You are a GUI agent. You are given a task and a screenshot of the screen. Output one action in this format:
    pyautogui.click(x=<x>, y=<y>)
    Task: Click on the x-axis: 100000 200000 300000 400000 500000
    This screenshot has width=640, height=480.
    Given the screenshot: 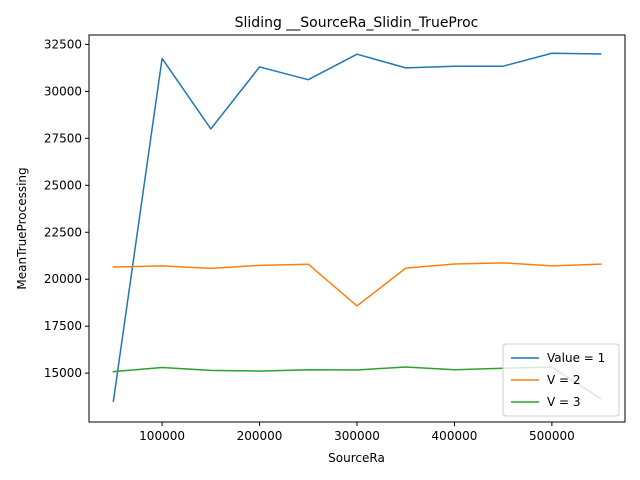 What is the action you would take?
    pyautogui.click(x=357, y=432)
    